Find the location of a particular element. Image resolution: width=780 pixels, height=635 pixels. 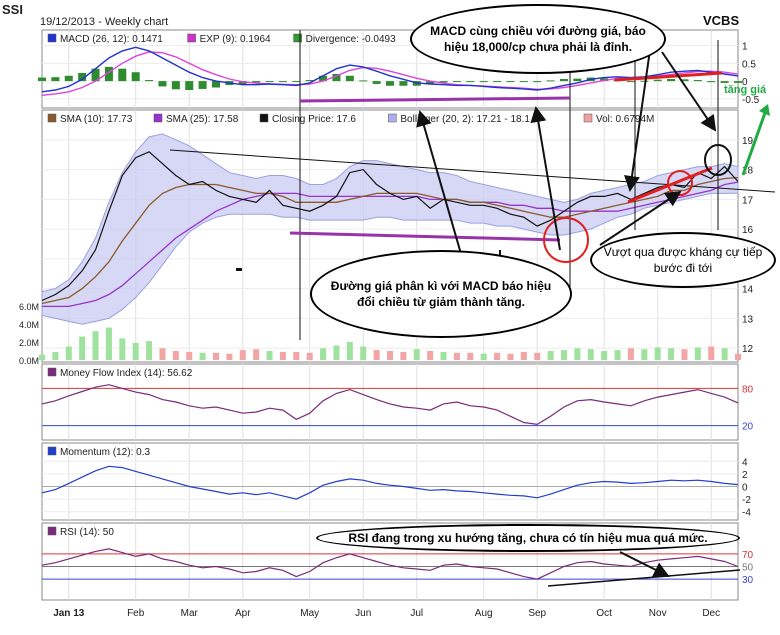

price-divergence-line is located at coordinates (425, 236).